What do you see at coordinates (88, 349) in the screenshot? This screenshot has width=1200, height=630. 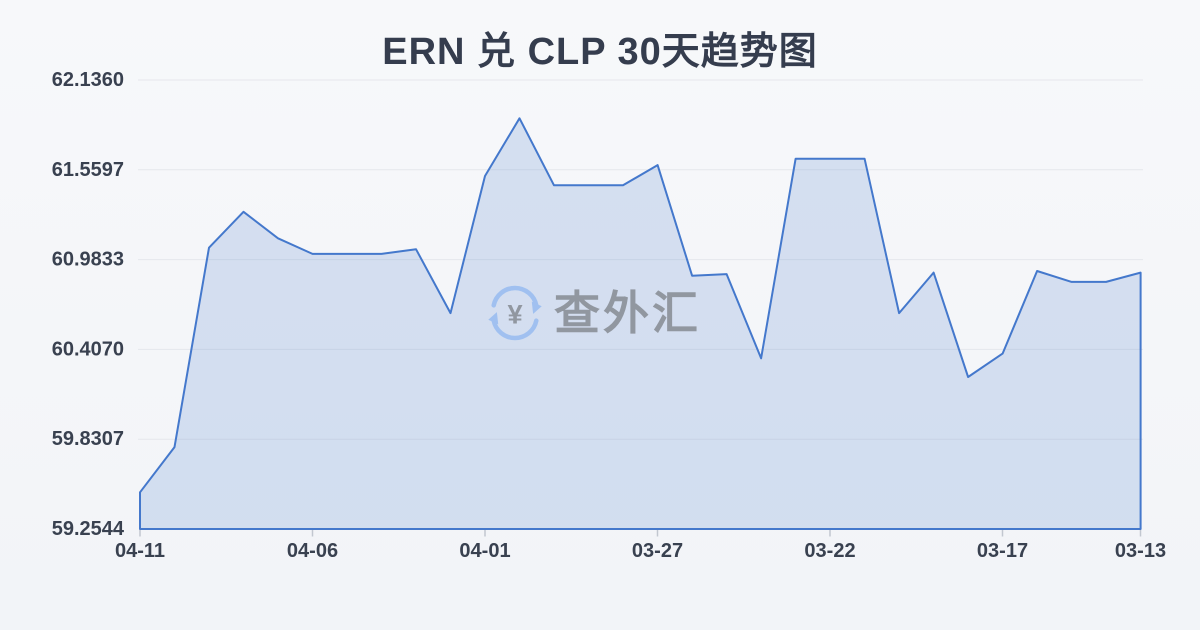 I see `y-tick-label: 60.4070` at bounding box center [88, 349].